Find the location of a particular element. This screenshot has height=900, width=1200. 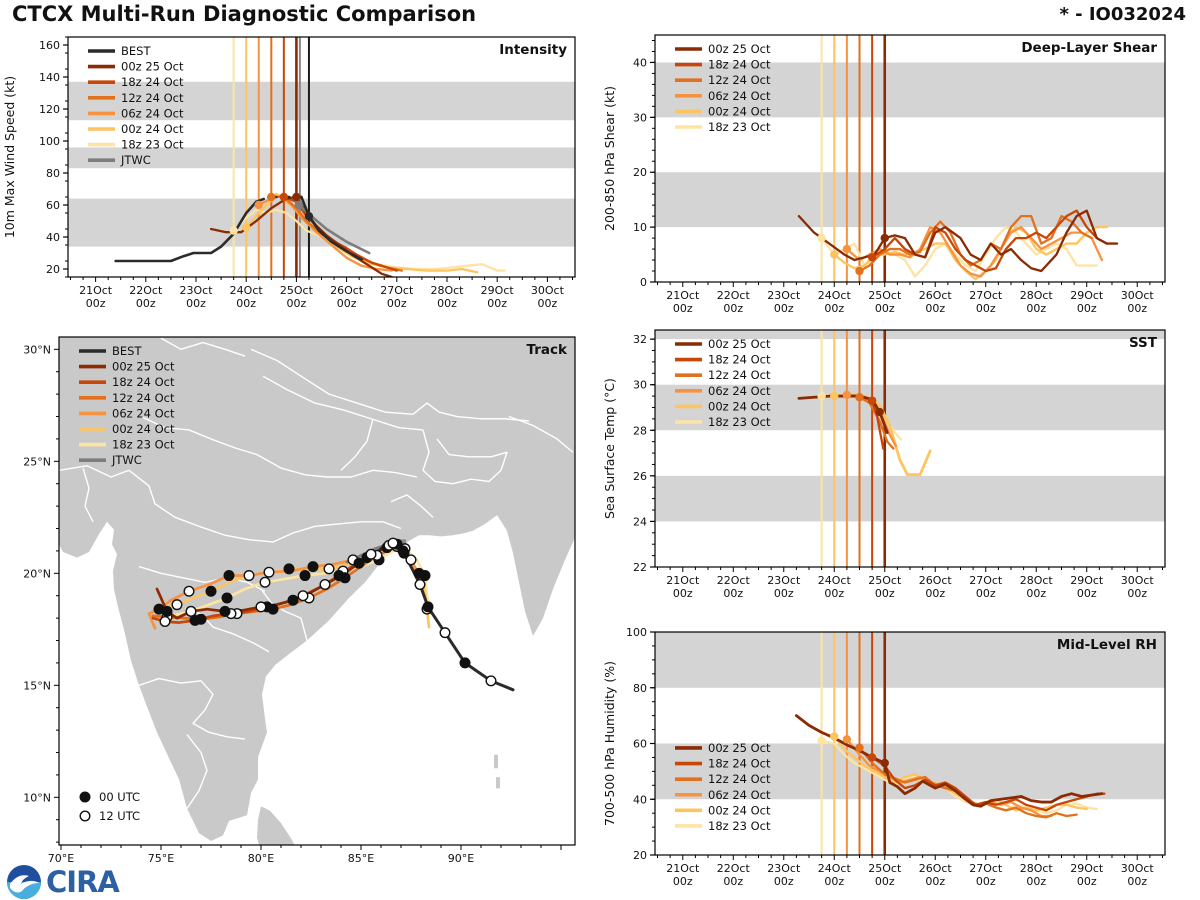

svg-text: 700-500 hPa Humidity (%) is located at coordinates (609, 743).